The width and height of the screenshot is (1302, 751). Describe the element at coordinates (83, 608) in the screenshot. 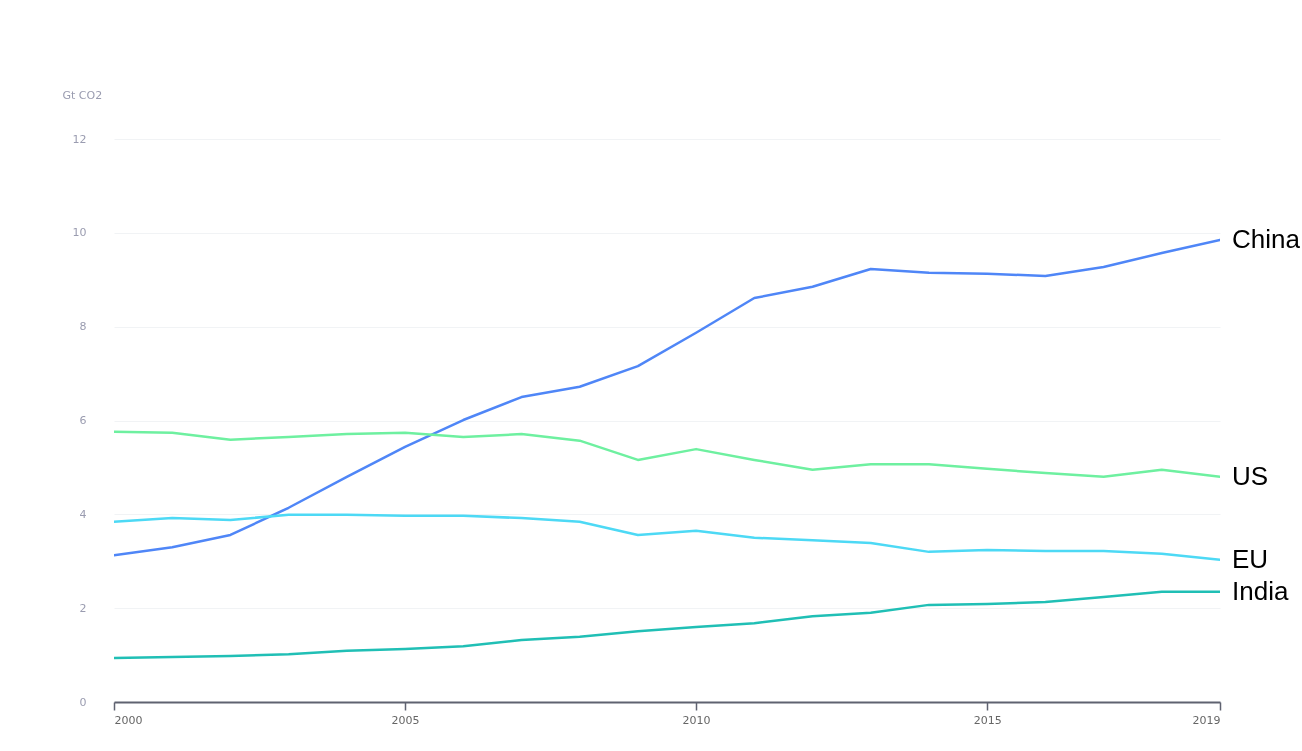

I see `y-tick-label: 2` at that location.